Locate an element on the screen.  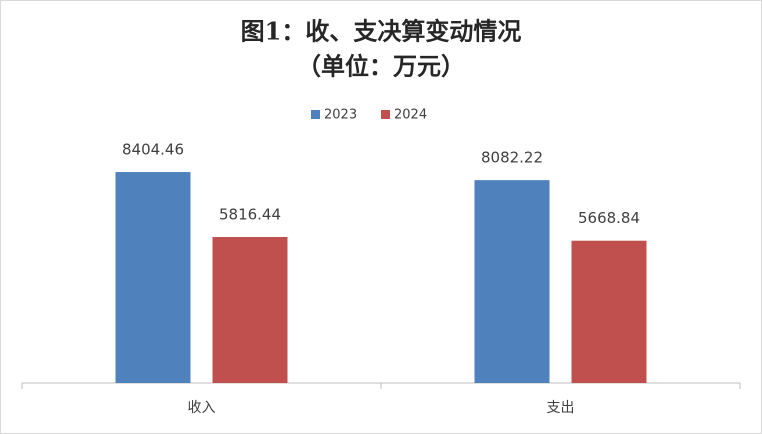
data-label: 8404.46 is located at coordinates (153, 150).